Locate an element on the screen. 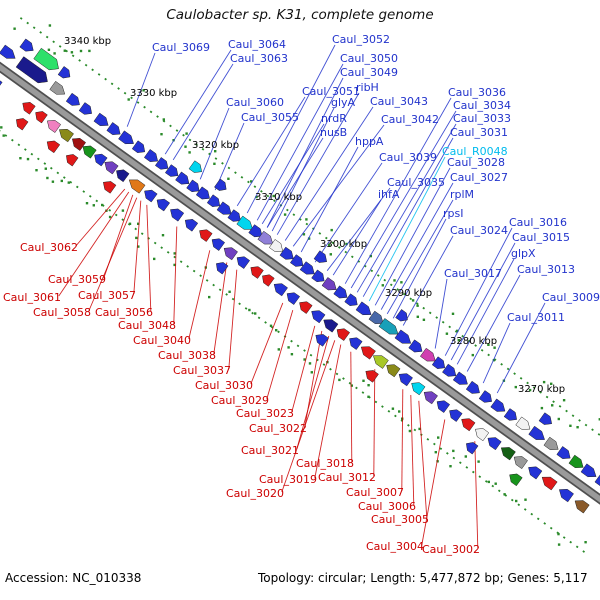 This screenshot has height=600, width=600. gene-label: Caul_3013 is located at coordinates (546, 269).